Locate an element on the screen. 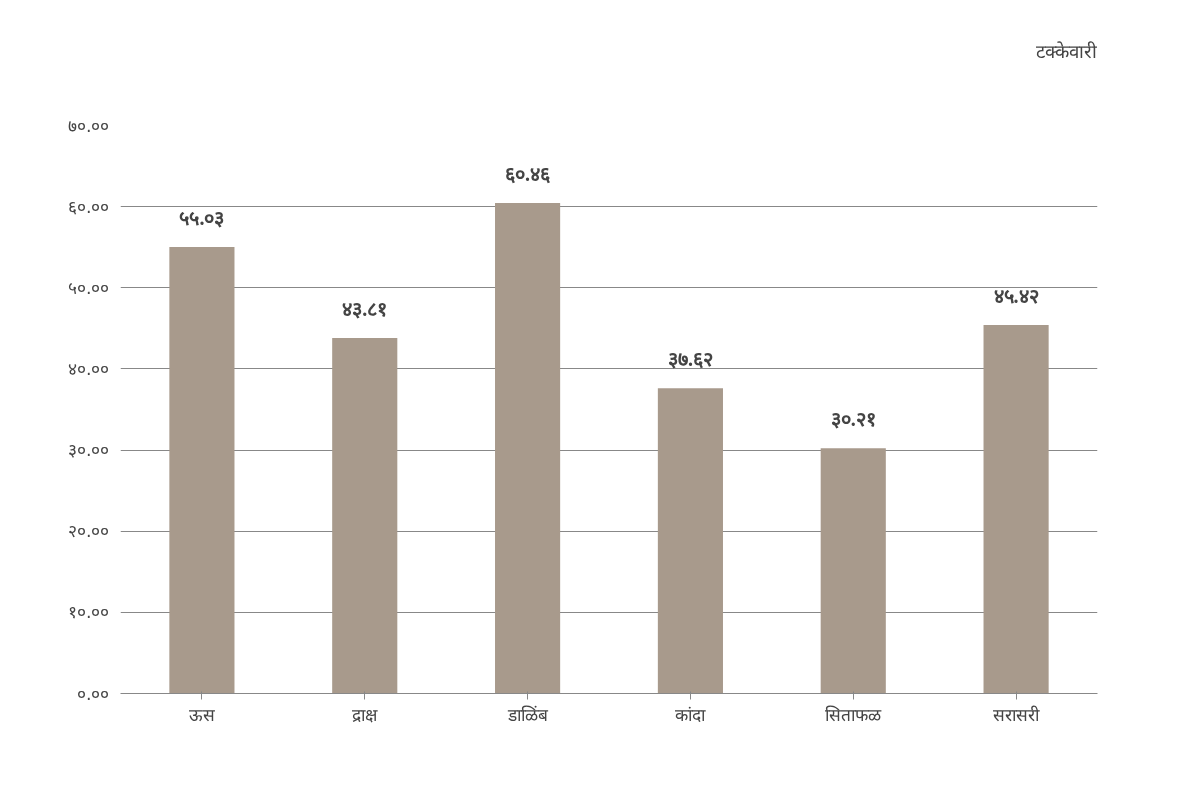 Image resolution: width=1181 pixels, height=793 pixels. data-label: ३०.२१ is located at coordinates (853, 419).